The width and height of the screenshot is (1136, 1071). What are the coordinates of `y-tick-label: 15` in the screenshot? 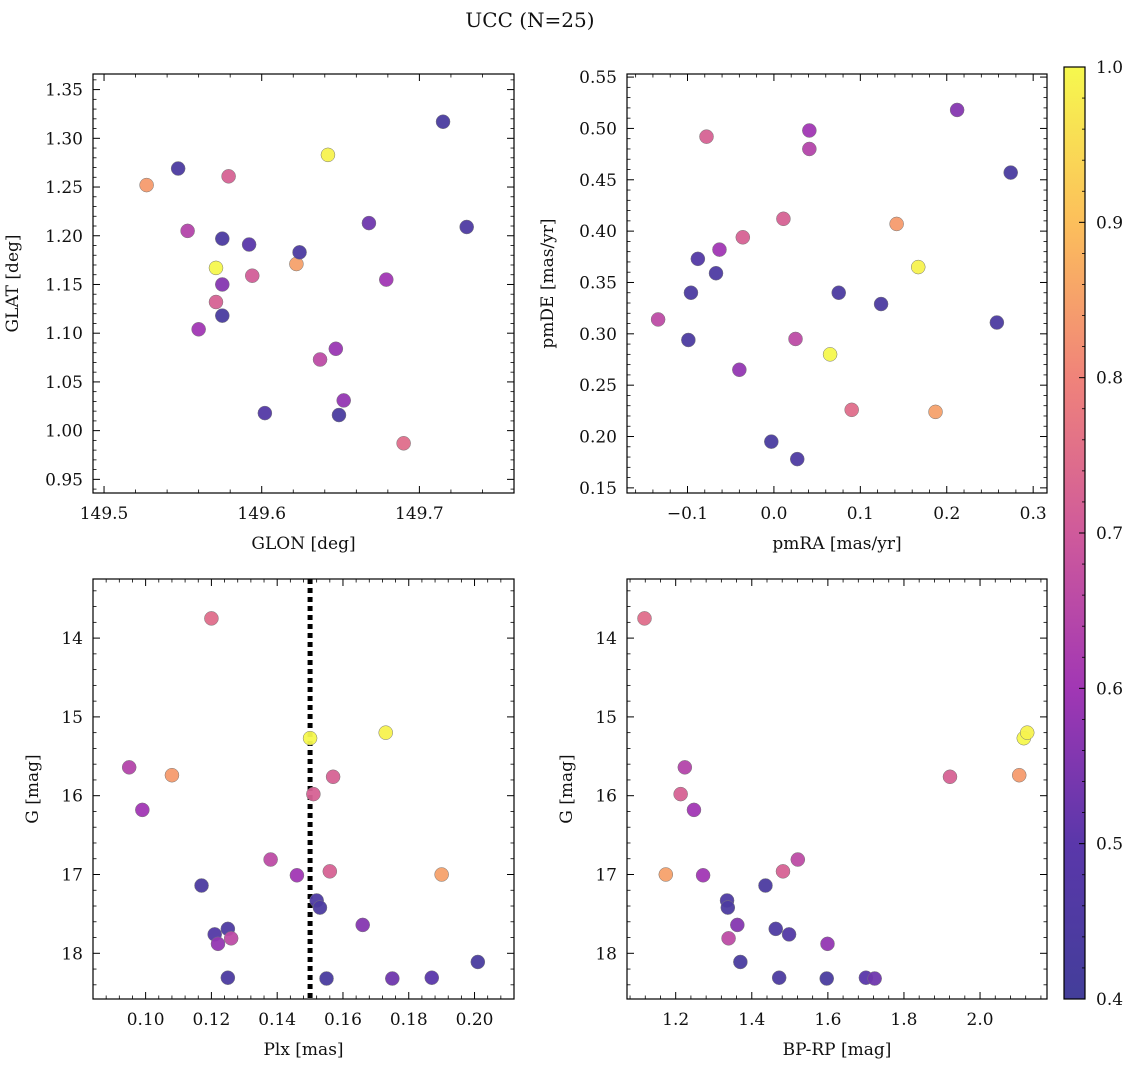 It's located at (606, 718).